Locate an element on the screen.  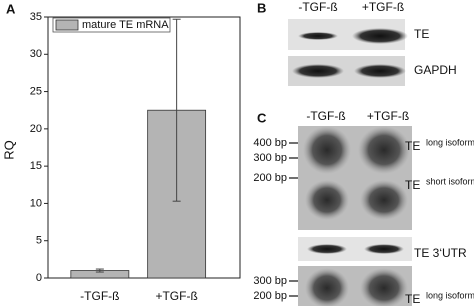
x-tick-label: -TGF-ß is located at coordinates (99, 296).